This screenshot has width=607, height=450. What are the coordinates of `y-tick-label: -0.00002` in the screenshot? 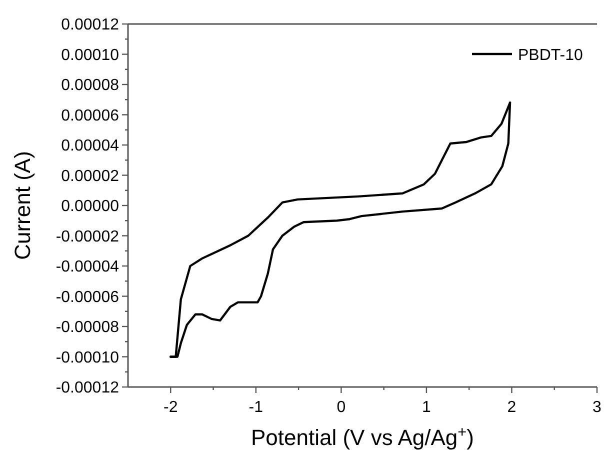 It's located at (88, 237).